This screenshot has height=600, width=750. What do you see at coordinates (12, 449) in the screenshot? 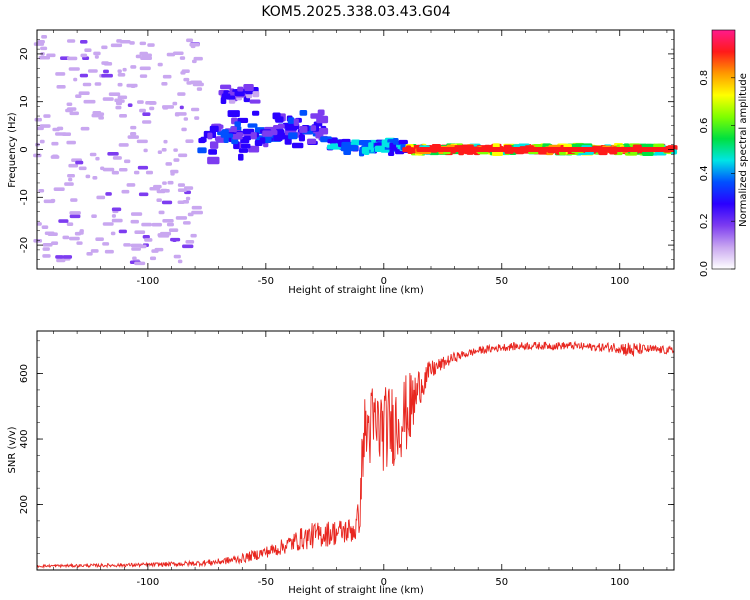
I see `snr-ylabel: SNR (v/v)` at bounding box center [12, 449].